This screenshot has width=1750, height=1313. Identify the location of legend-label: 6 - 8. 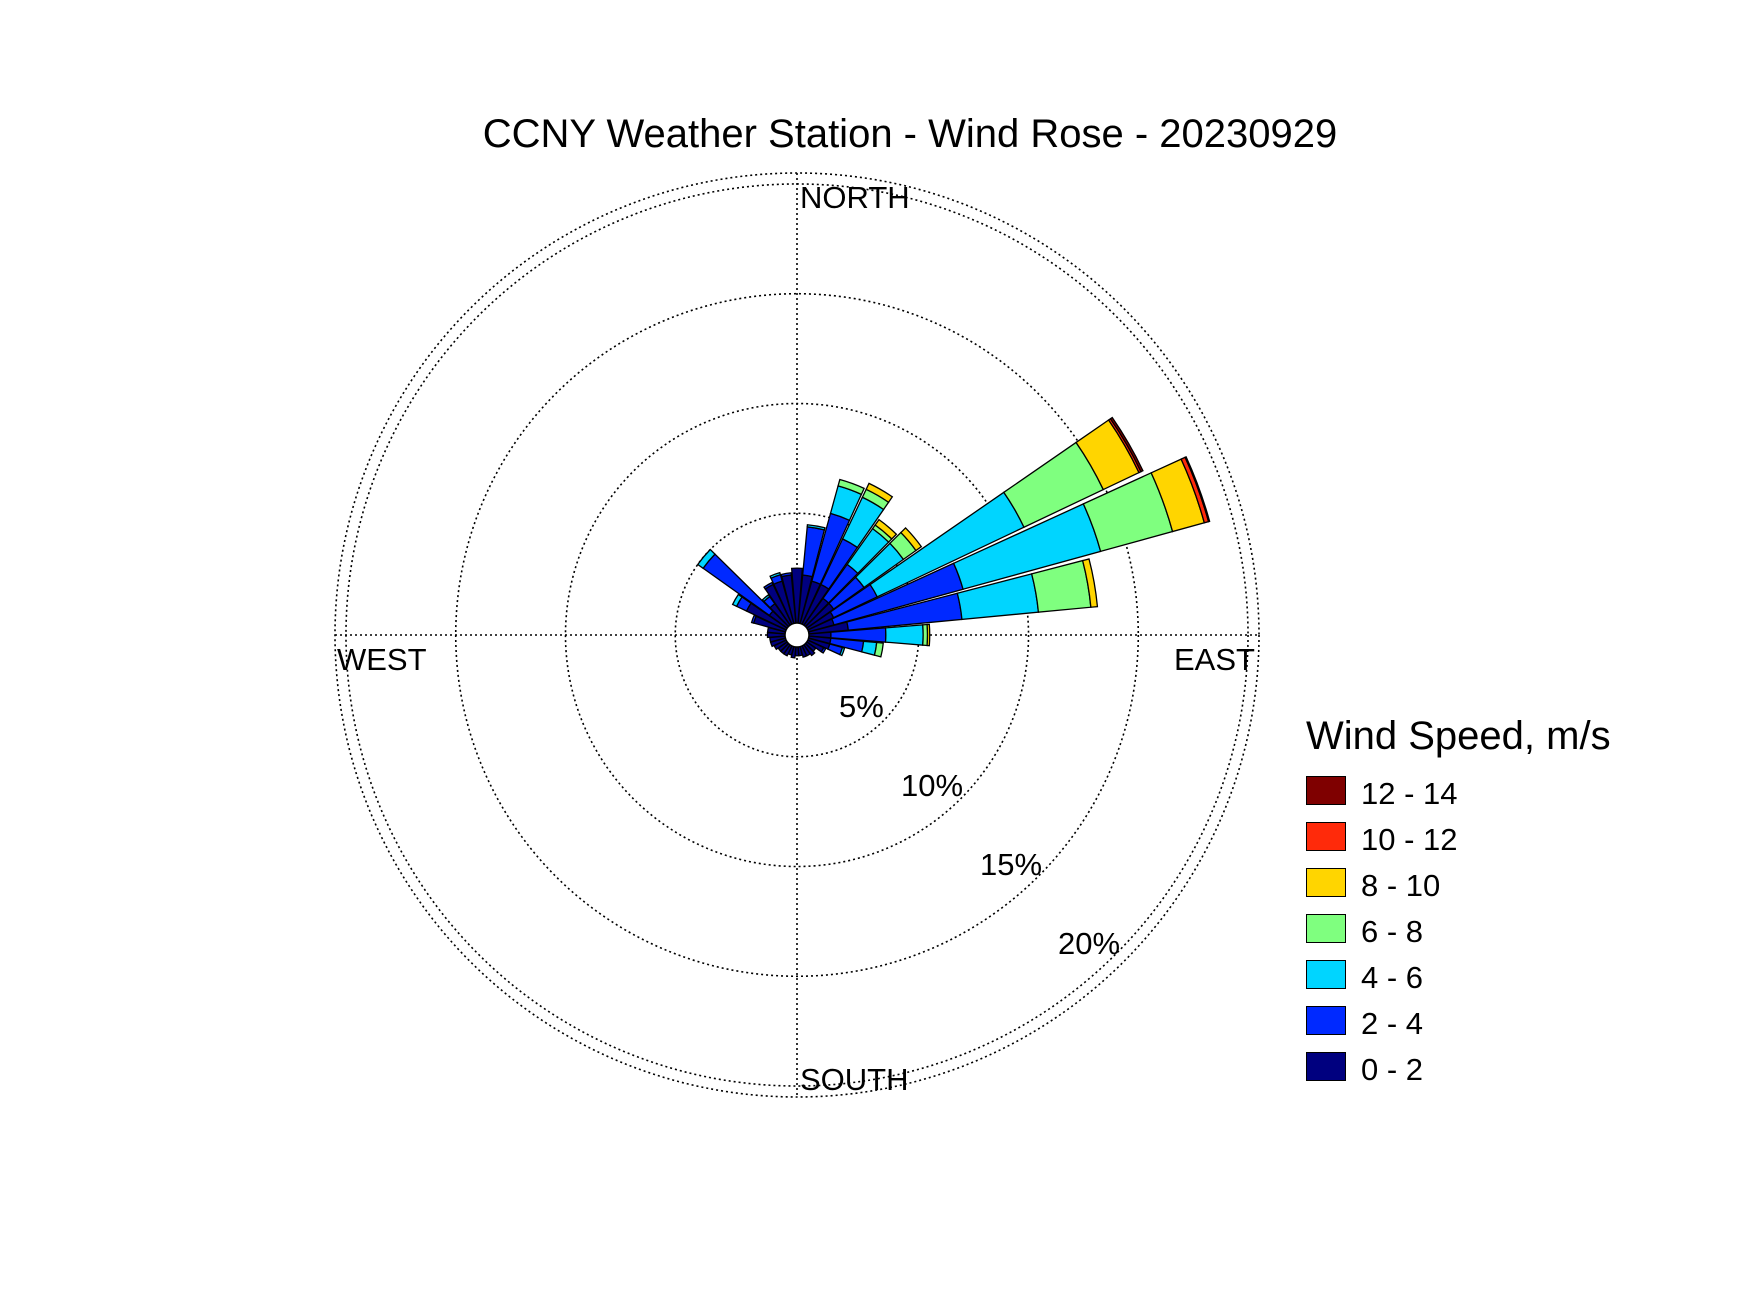
(1392, 931).